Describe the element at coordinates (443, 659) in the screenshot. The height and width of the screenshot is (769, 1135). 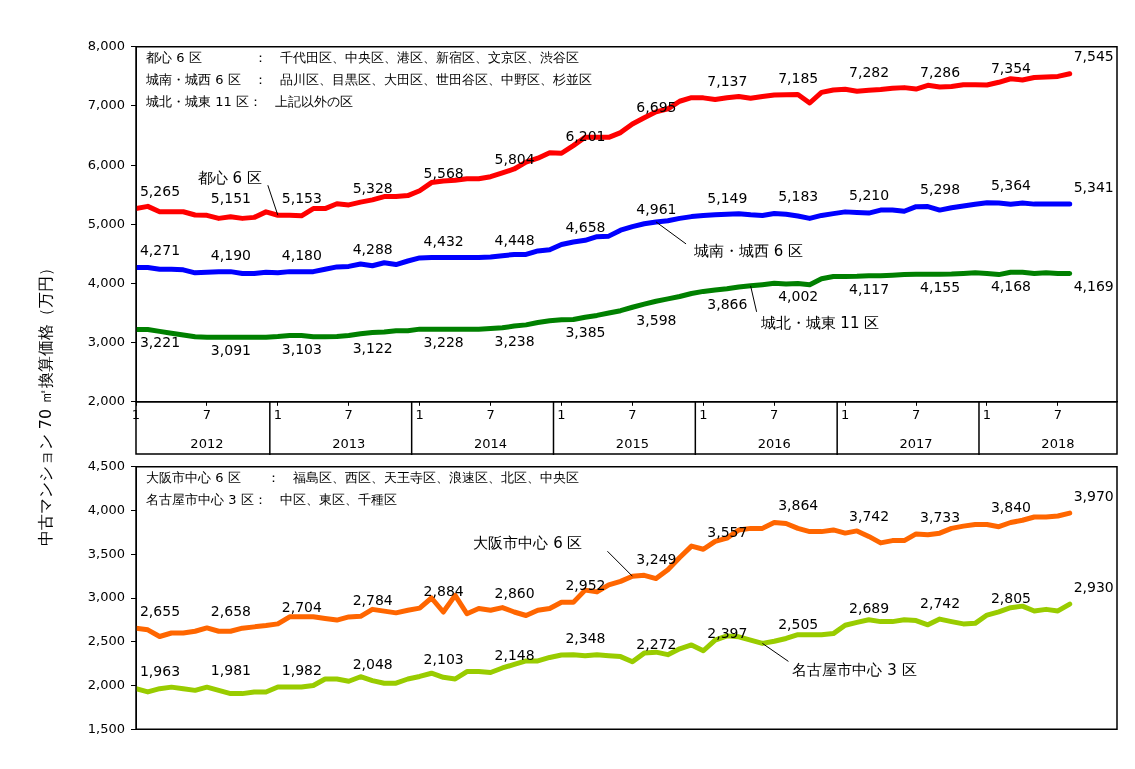
I see `data-label: 2,103` at that location.